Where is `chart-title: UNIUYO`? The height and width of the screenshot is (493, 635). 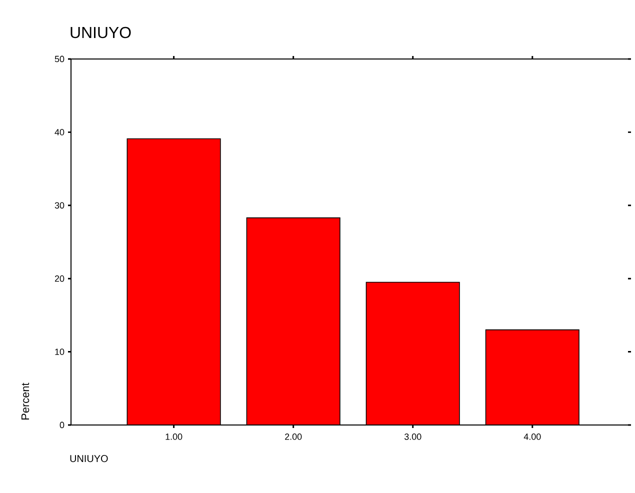
chart-title: UNIUYO is located at coordinates (100, 32).